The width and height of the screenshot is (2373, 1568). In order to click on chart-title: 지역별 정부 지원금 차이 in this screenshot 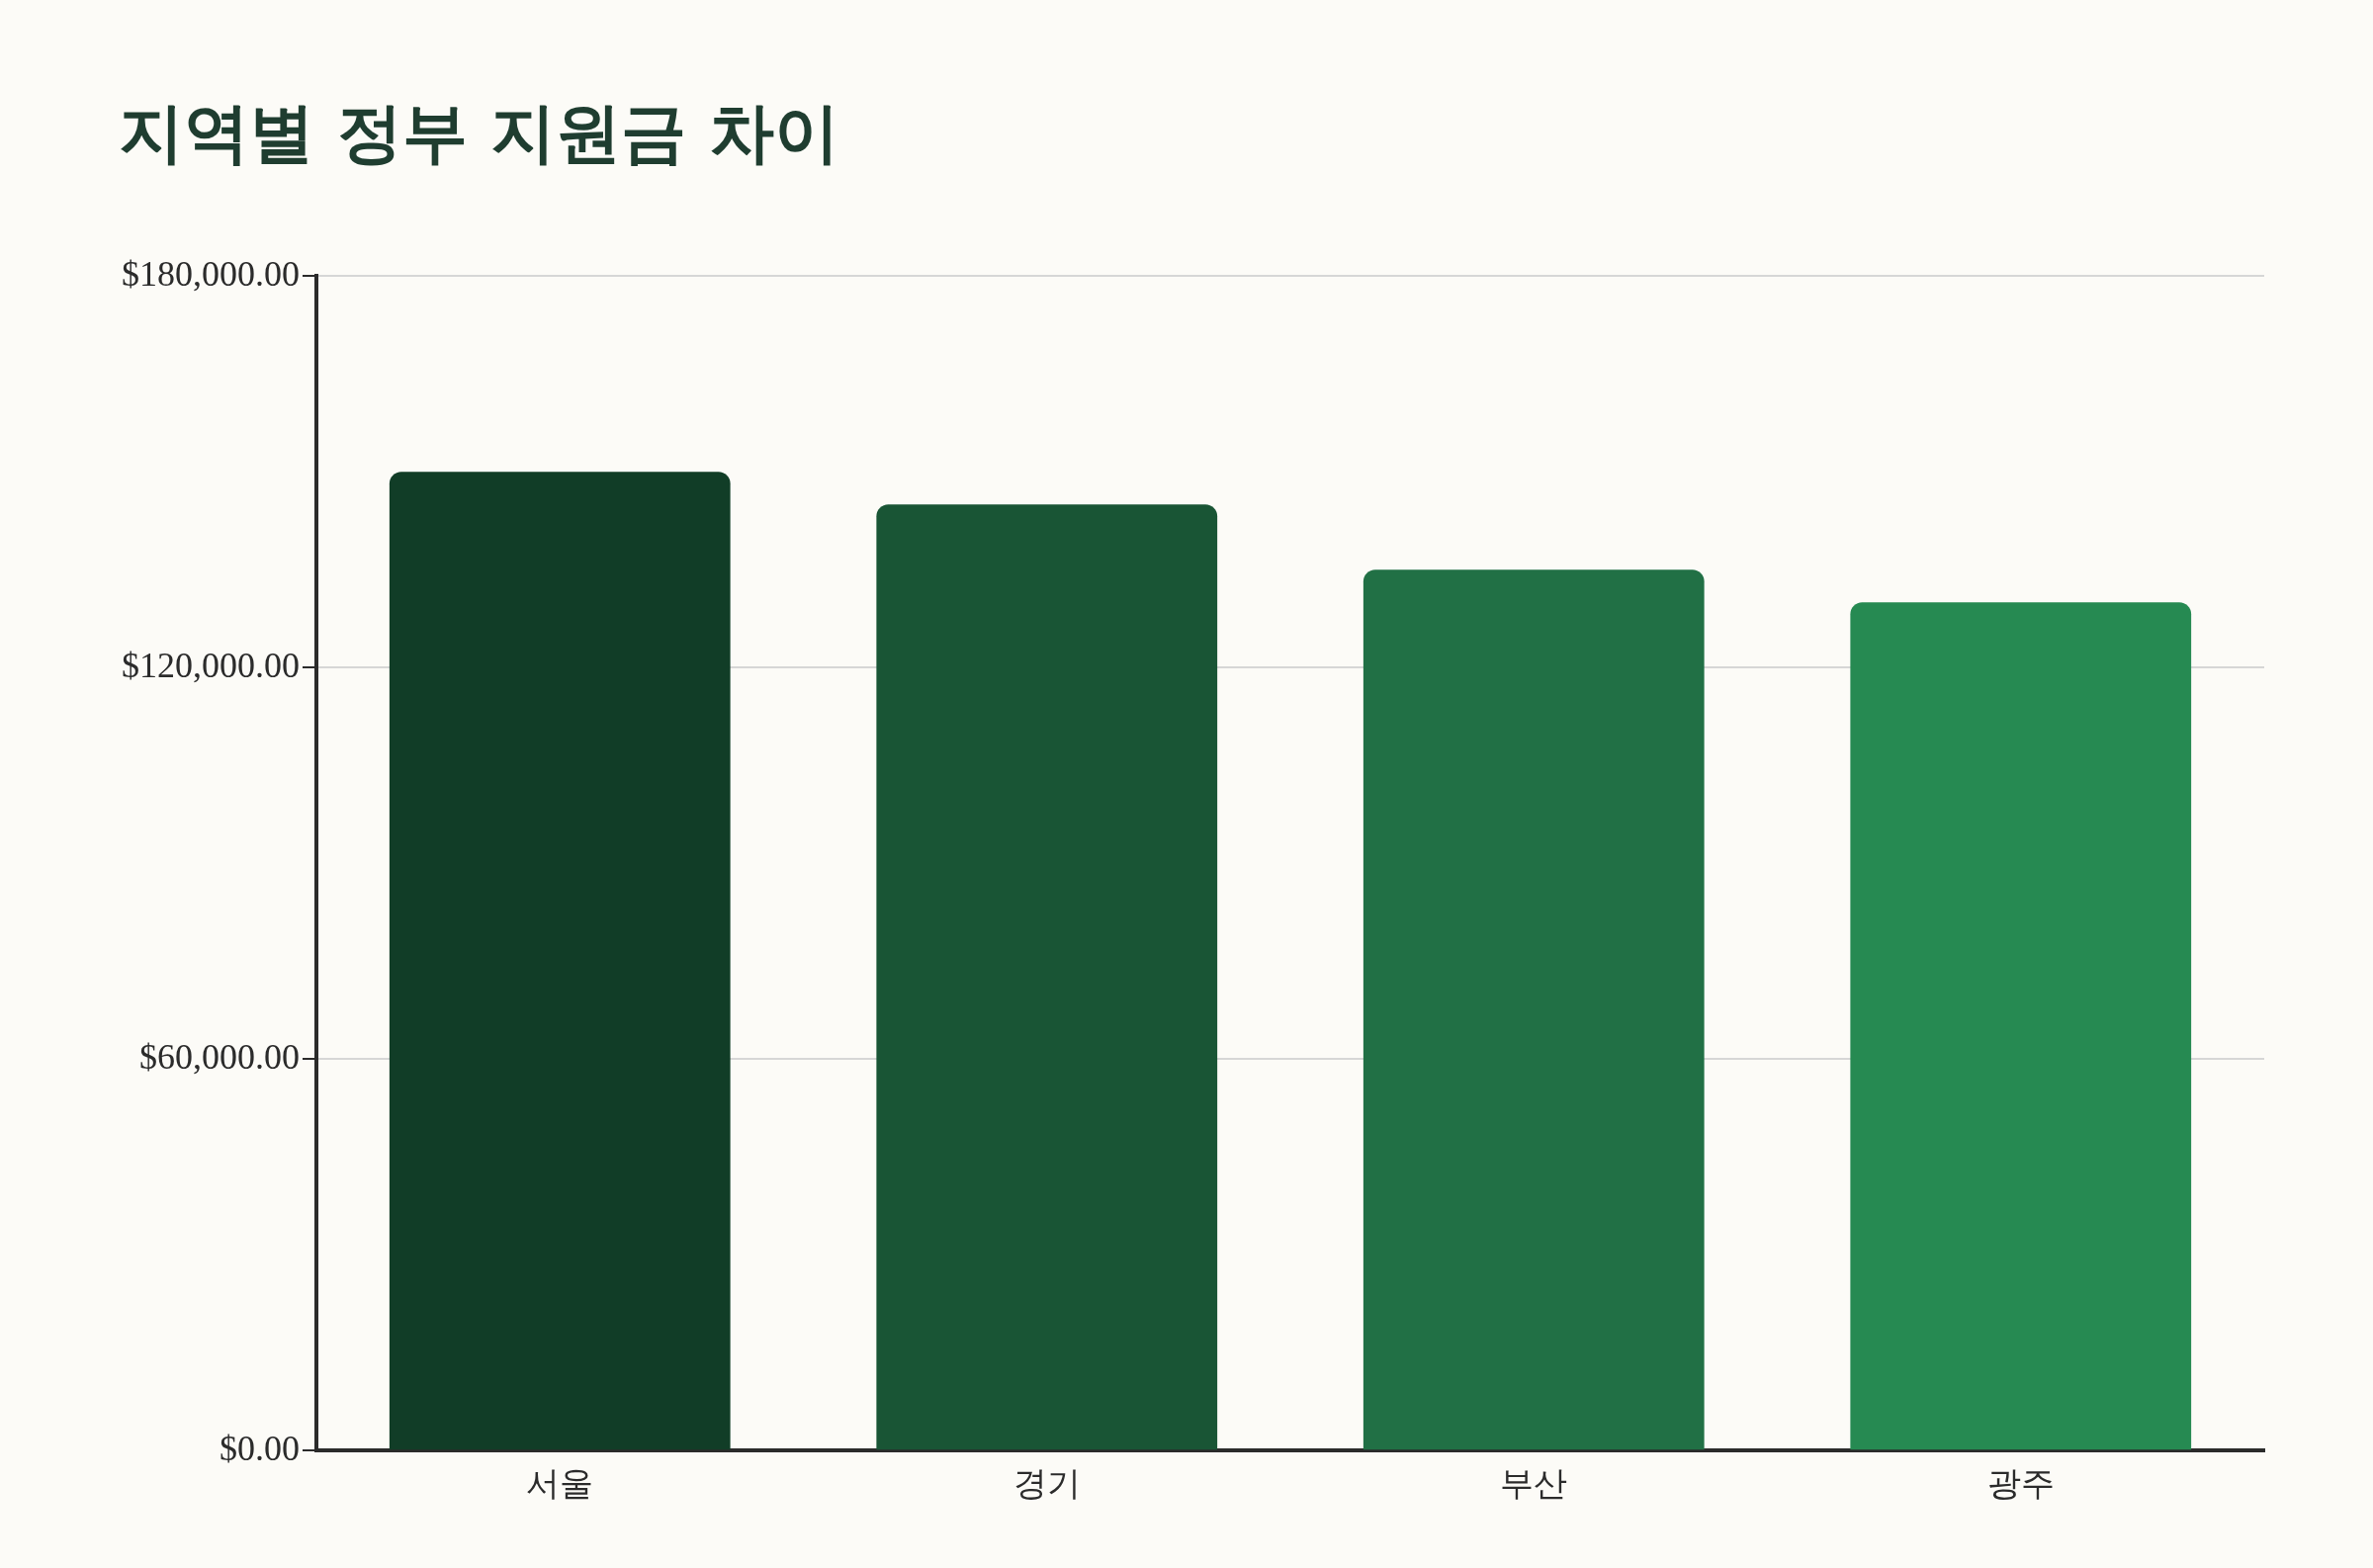, I will do `click(479, 132)`.